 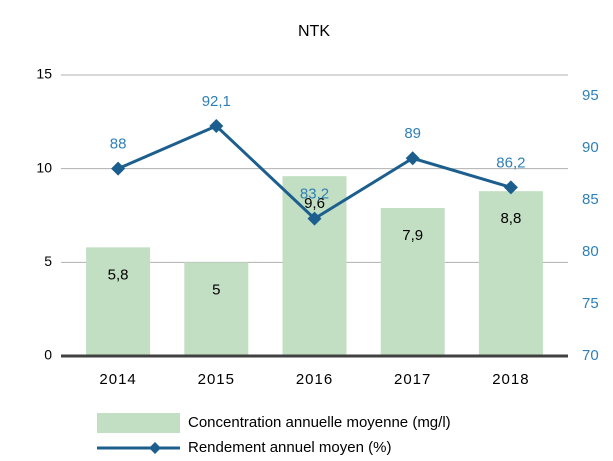 I want to click on x-tick-label: 2014, so click(x=117, y=379).